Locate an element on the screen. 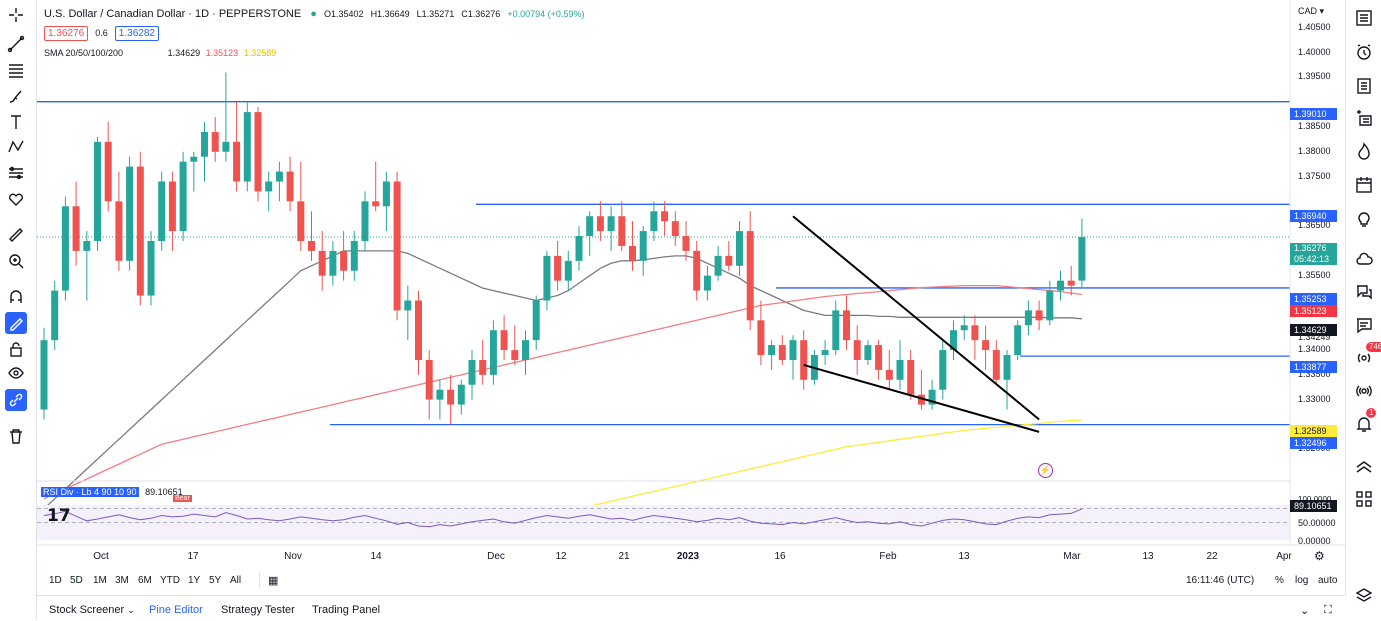 The height and width of the screenshot is (621, 1381). timeframe-button-5y: 5Y is located at coordinates (215, 580).